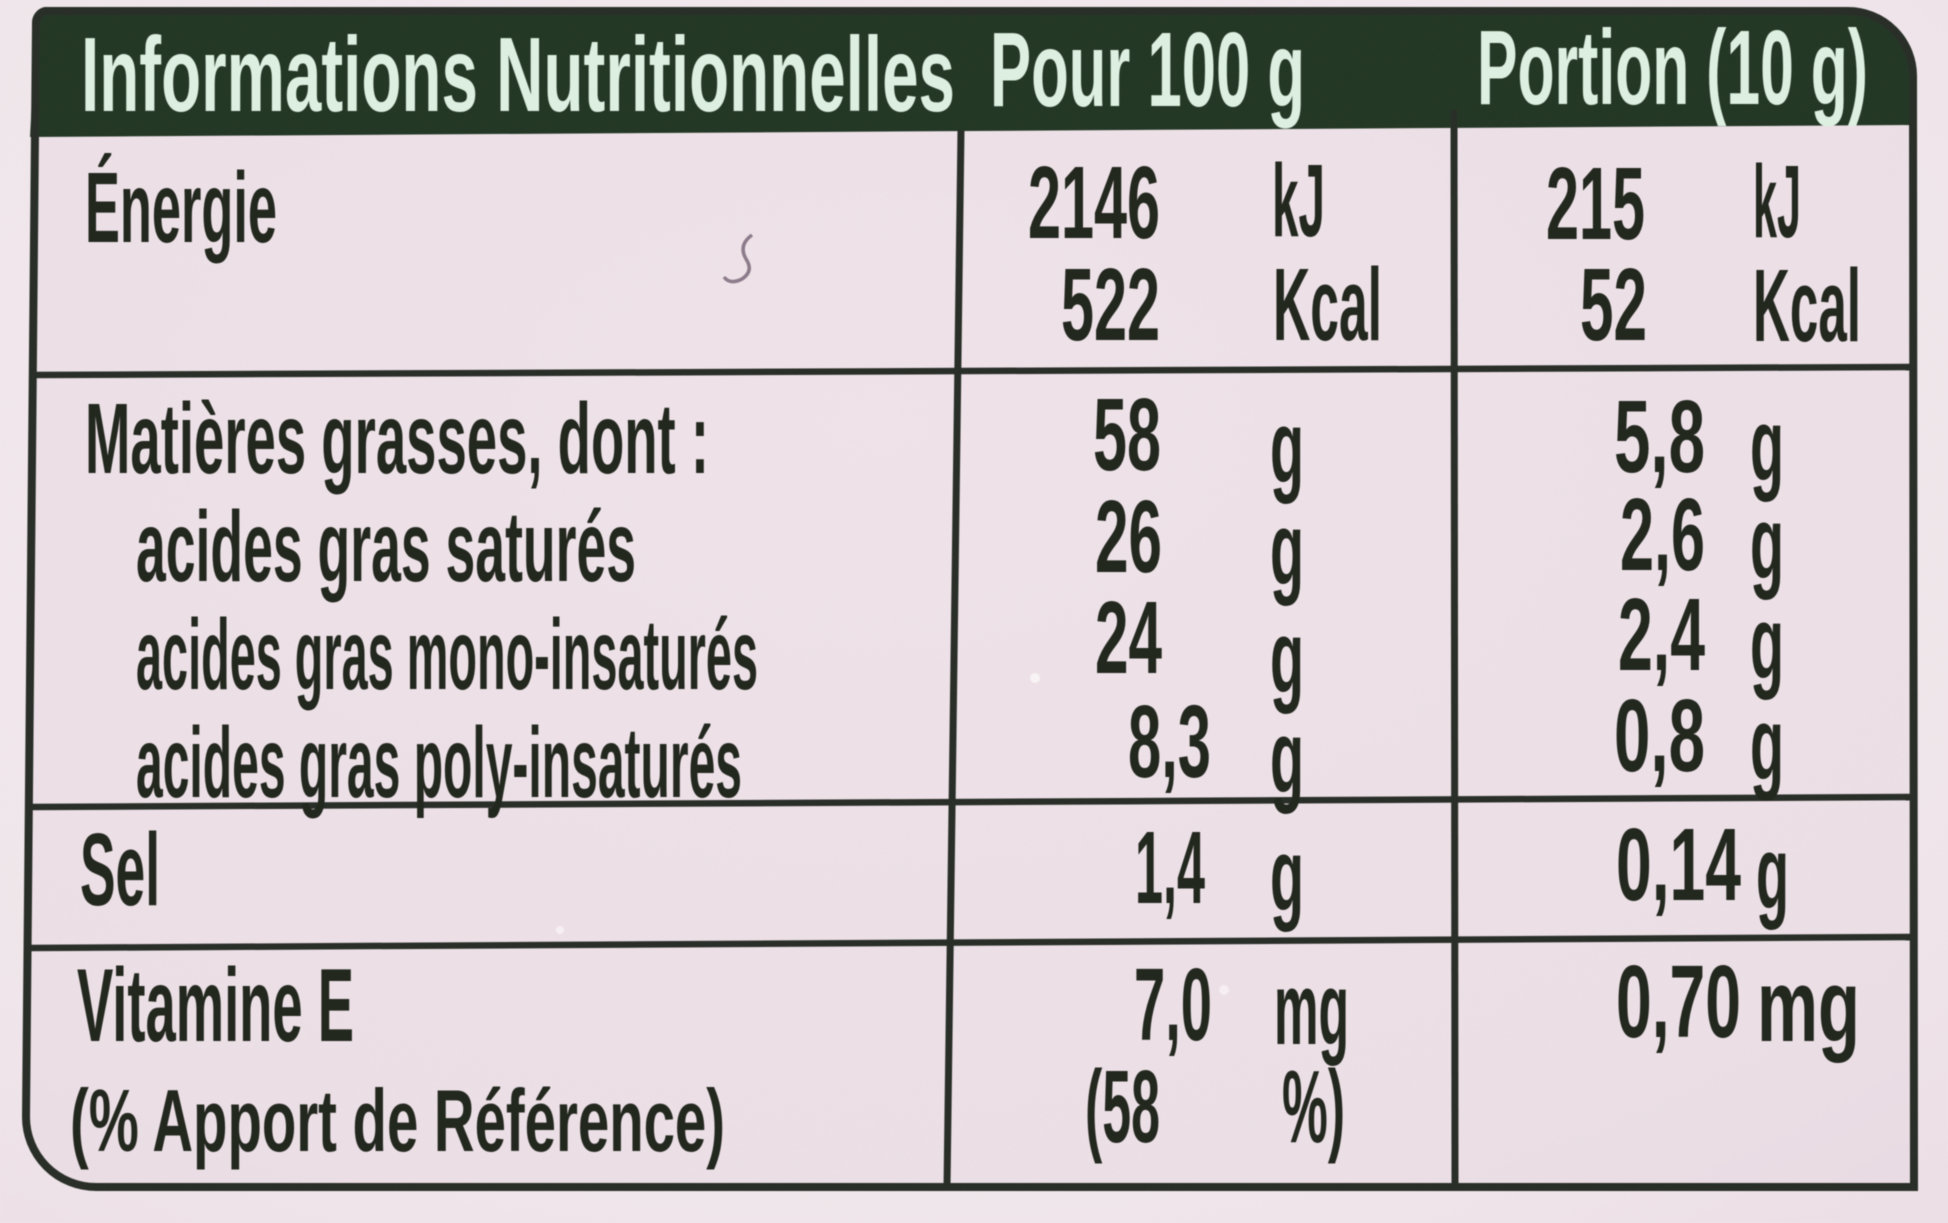 This screenshot has height=1223, width=1948. I want to click on svg-text: 0,8, so click(1659, 735).